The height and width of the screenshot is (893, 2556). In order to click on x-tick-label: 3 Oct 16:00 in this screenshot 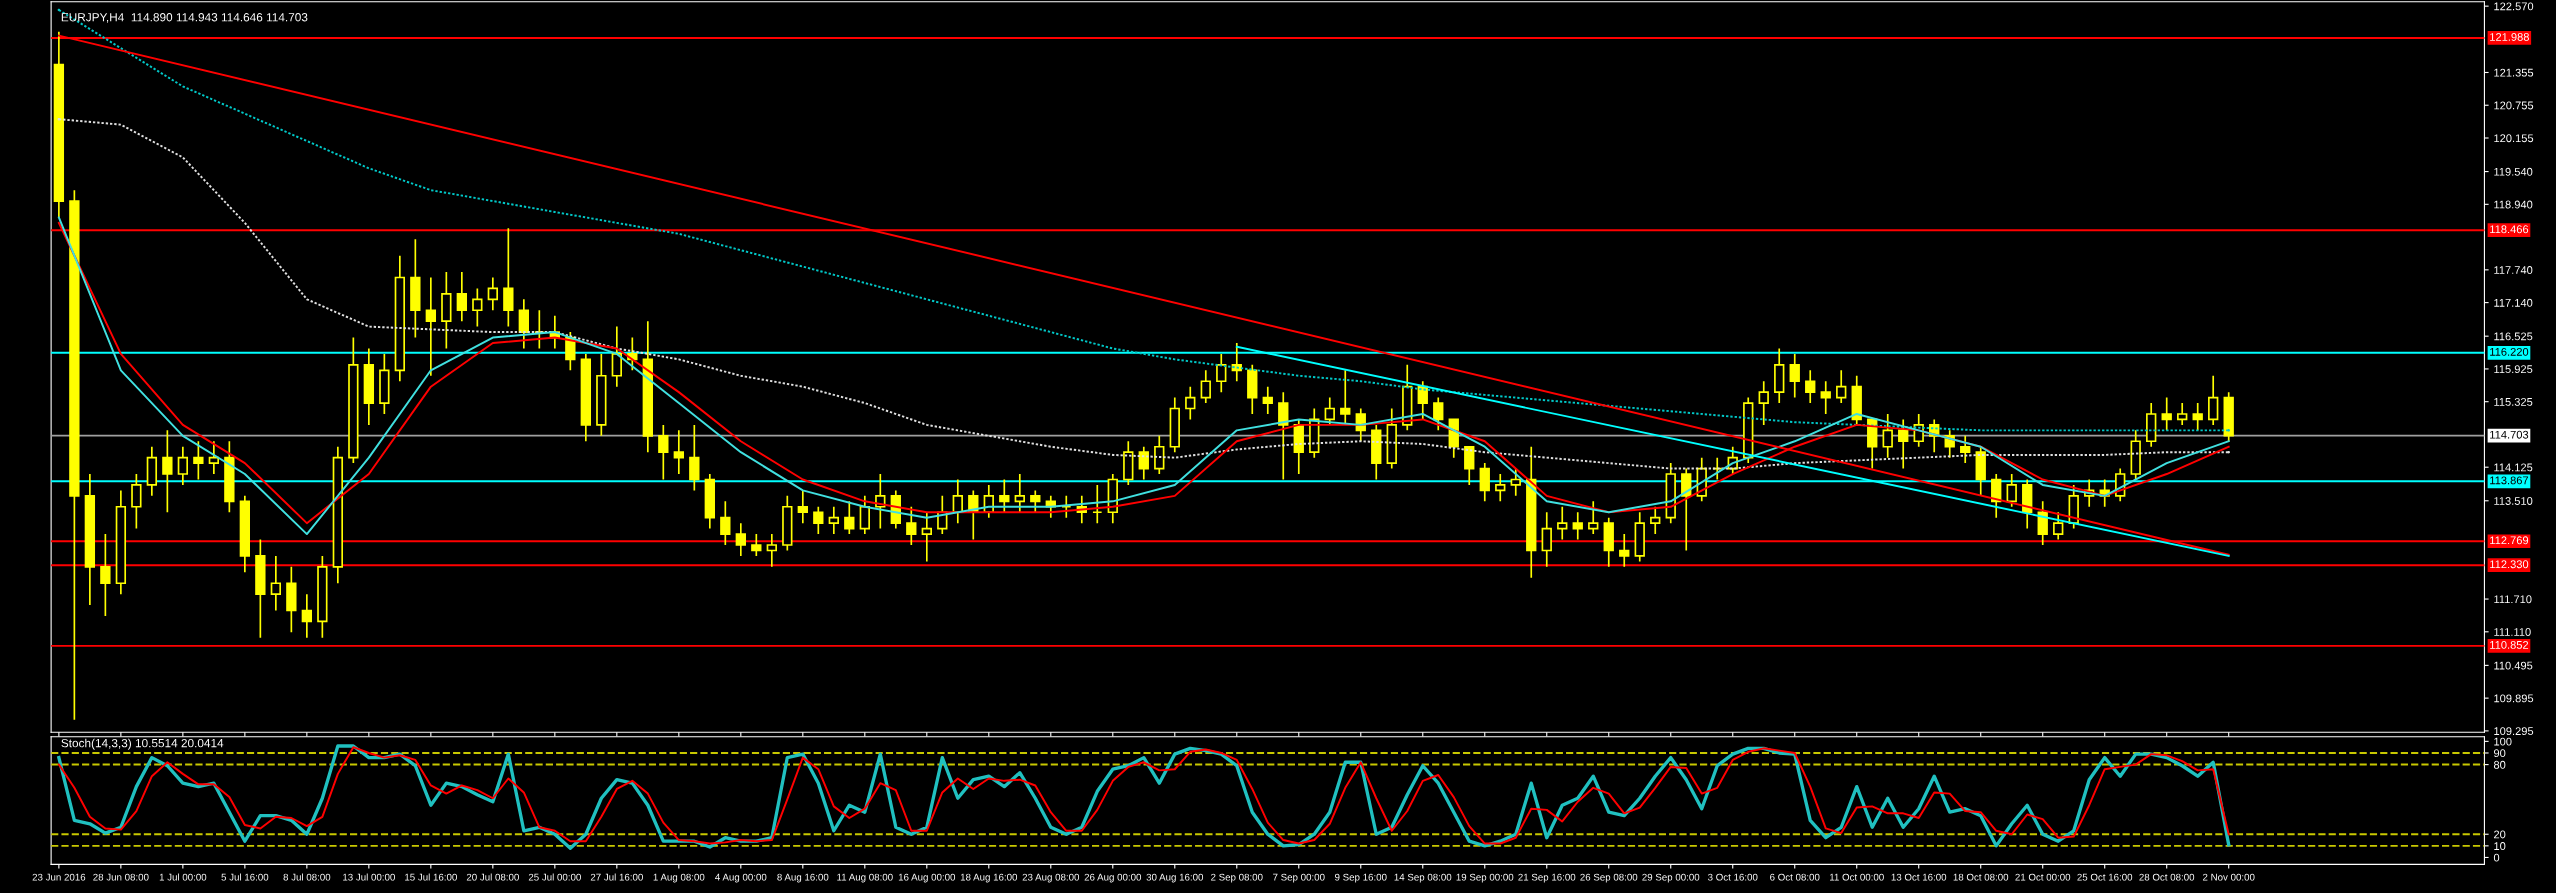, I will do `click(1732, 877)`.